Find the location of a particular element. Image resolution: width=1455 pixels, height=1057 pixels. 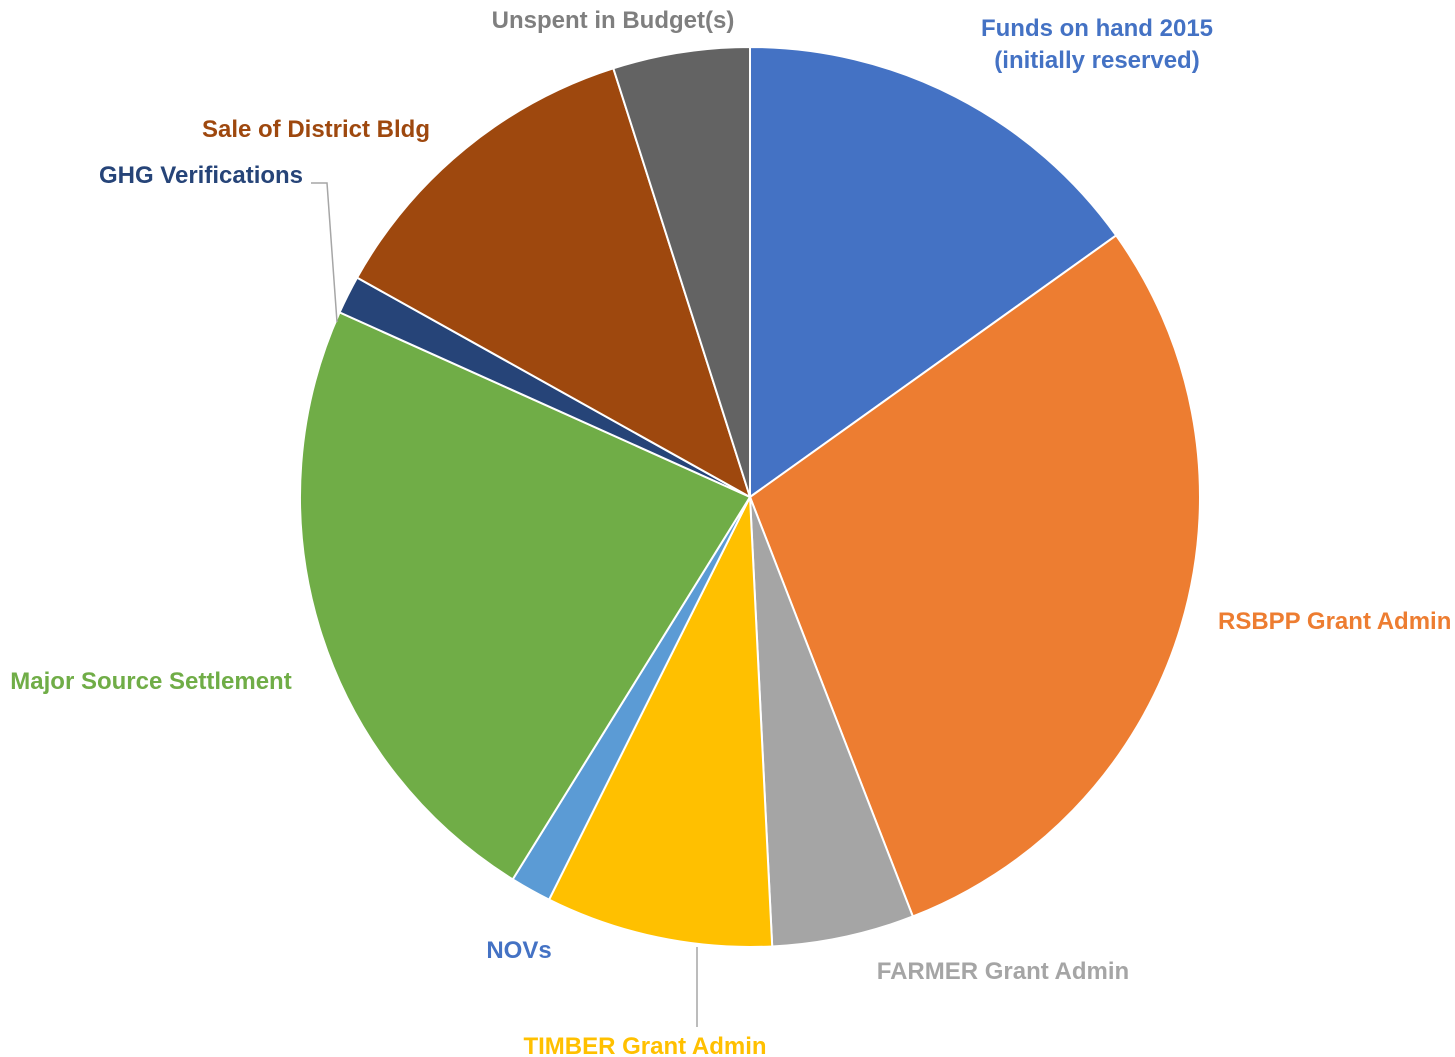

slice-label-4: NOVs is located at coordinates (518, 950).